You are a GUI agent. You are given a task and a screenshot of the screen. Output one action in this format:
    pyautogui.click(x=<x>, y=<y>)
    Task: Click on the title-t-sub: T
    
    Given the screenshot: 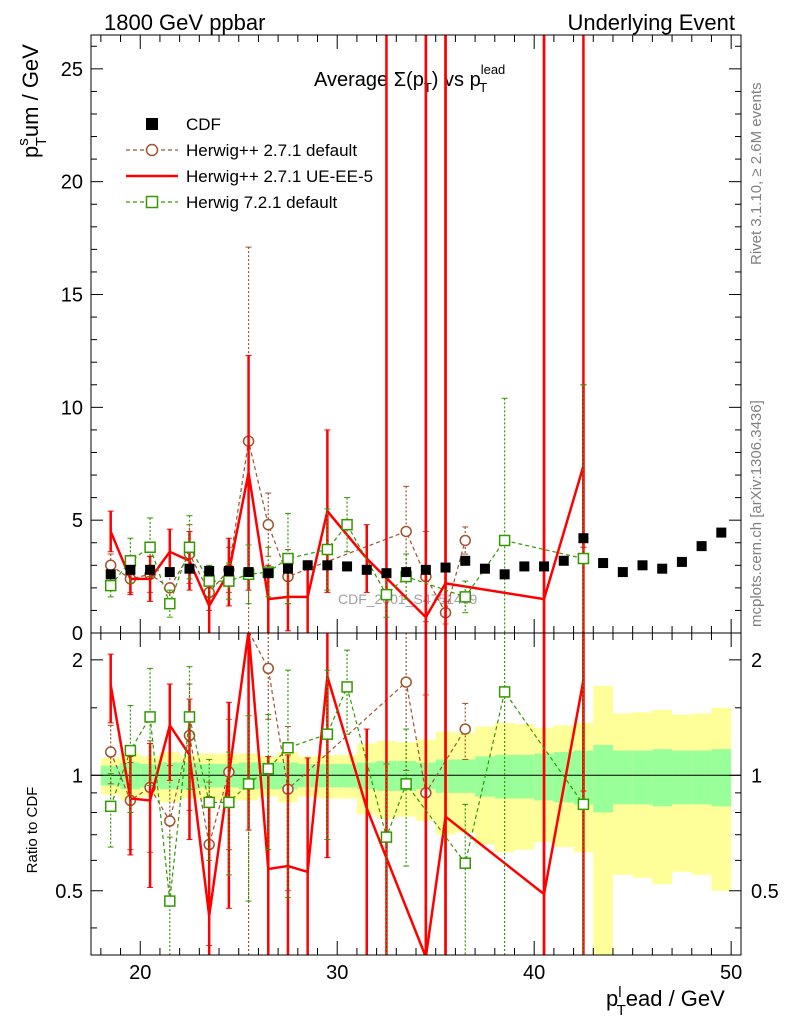 What is the action you would take?
    pyautogui.click(x=428, y=87)
    